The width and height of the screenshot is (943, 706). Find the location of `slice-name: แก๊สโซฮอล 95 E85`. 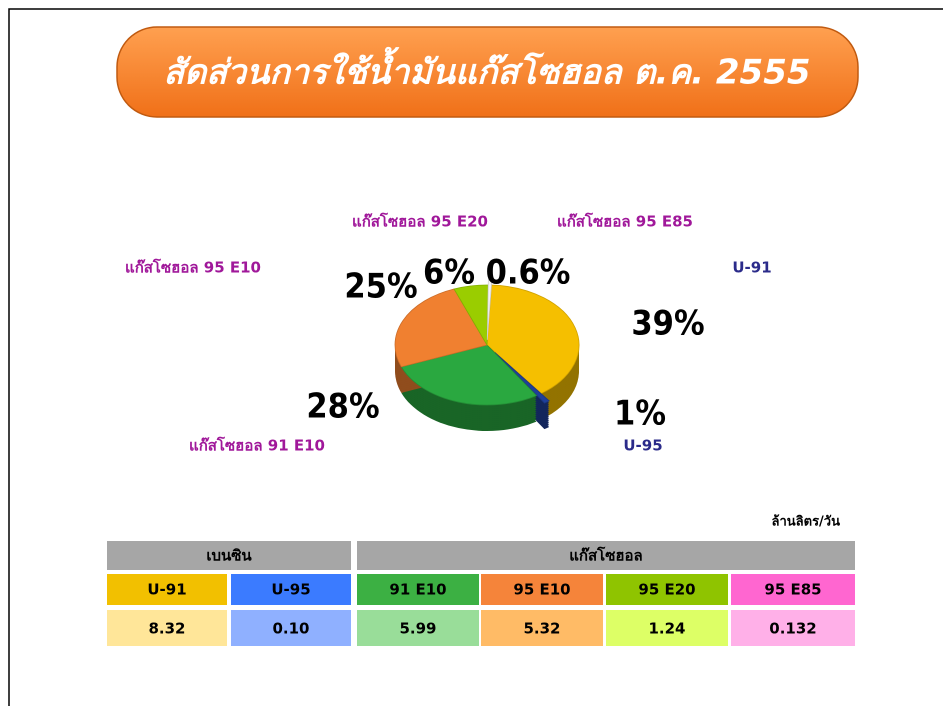

slice-name: แก๊สโซฮอล 95 E85 is located at coordinates (625, 221).